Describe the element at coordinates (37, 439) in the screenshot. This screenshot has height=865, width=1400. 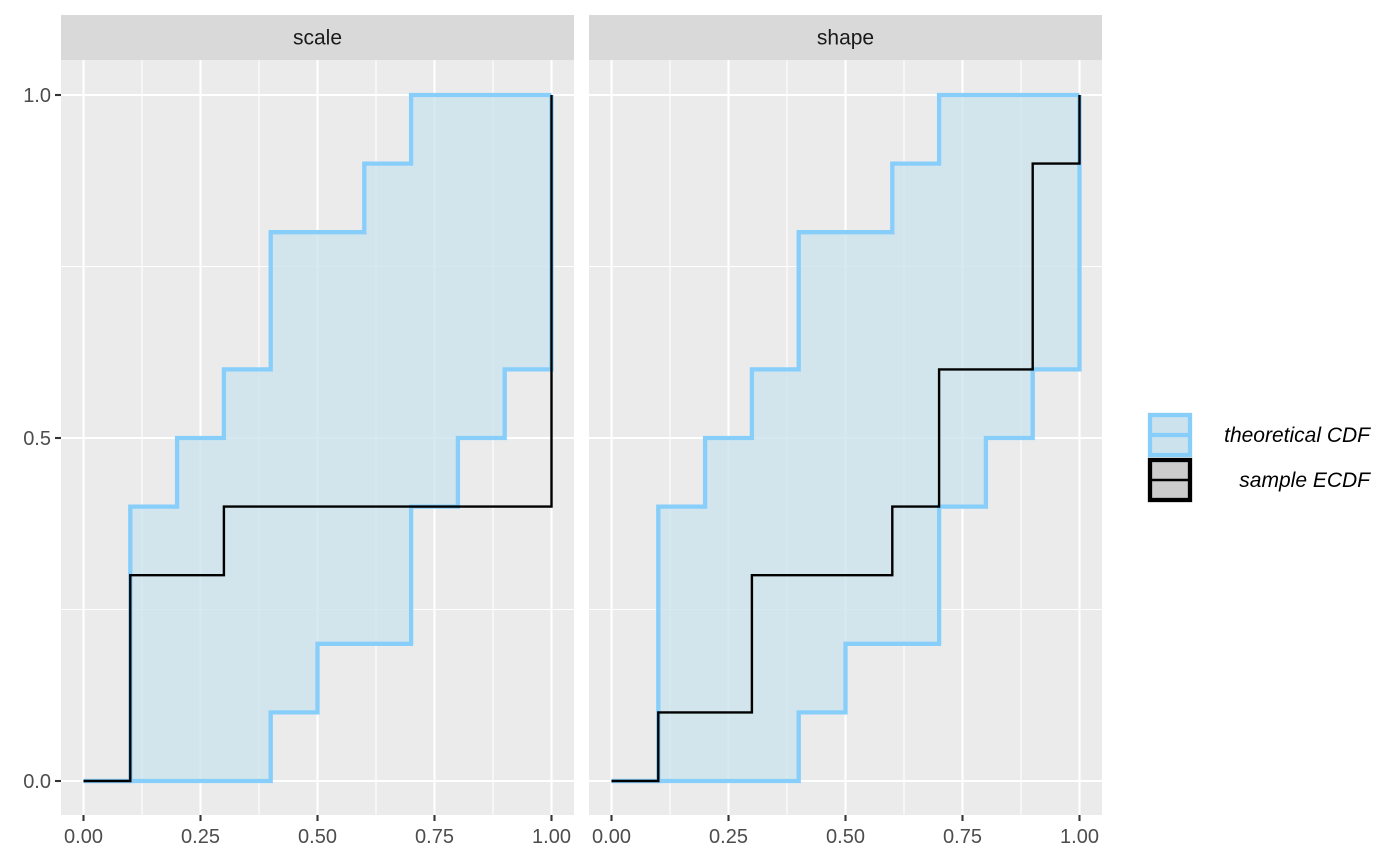
I see `y-tick-label: 0.5` at that location.